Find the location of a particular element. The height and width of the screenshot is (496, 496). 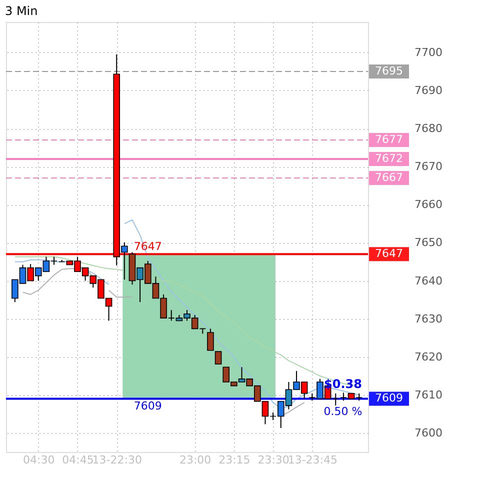

ref-line-label: 7695 is located at coordinates (389, 71).